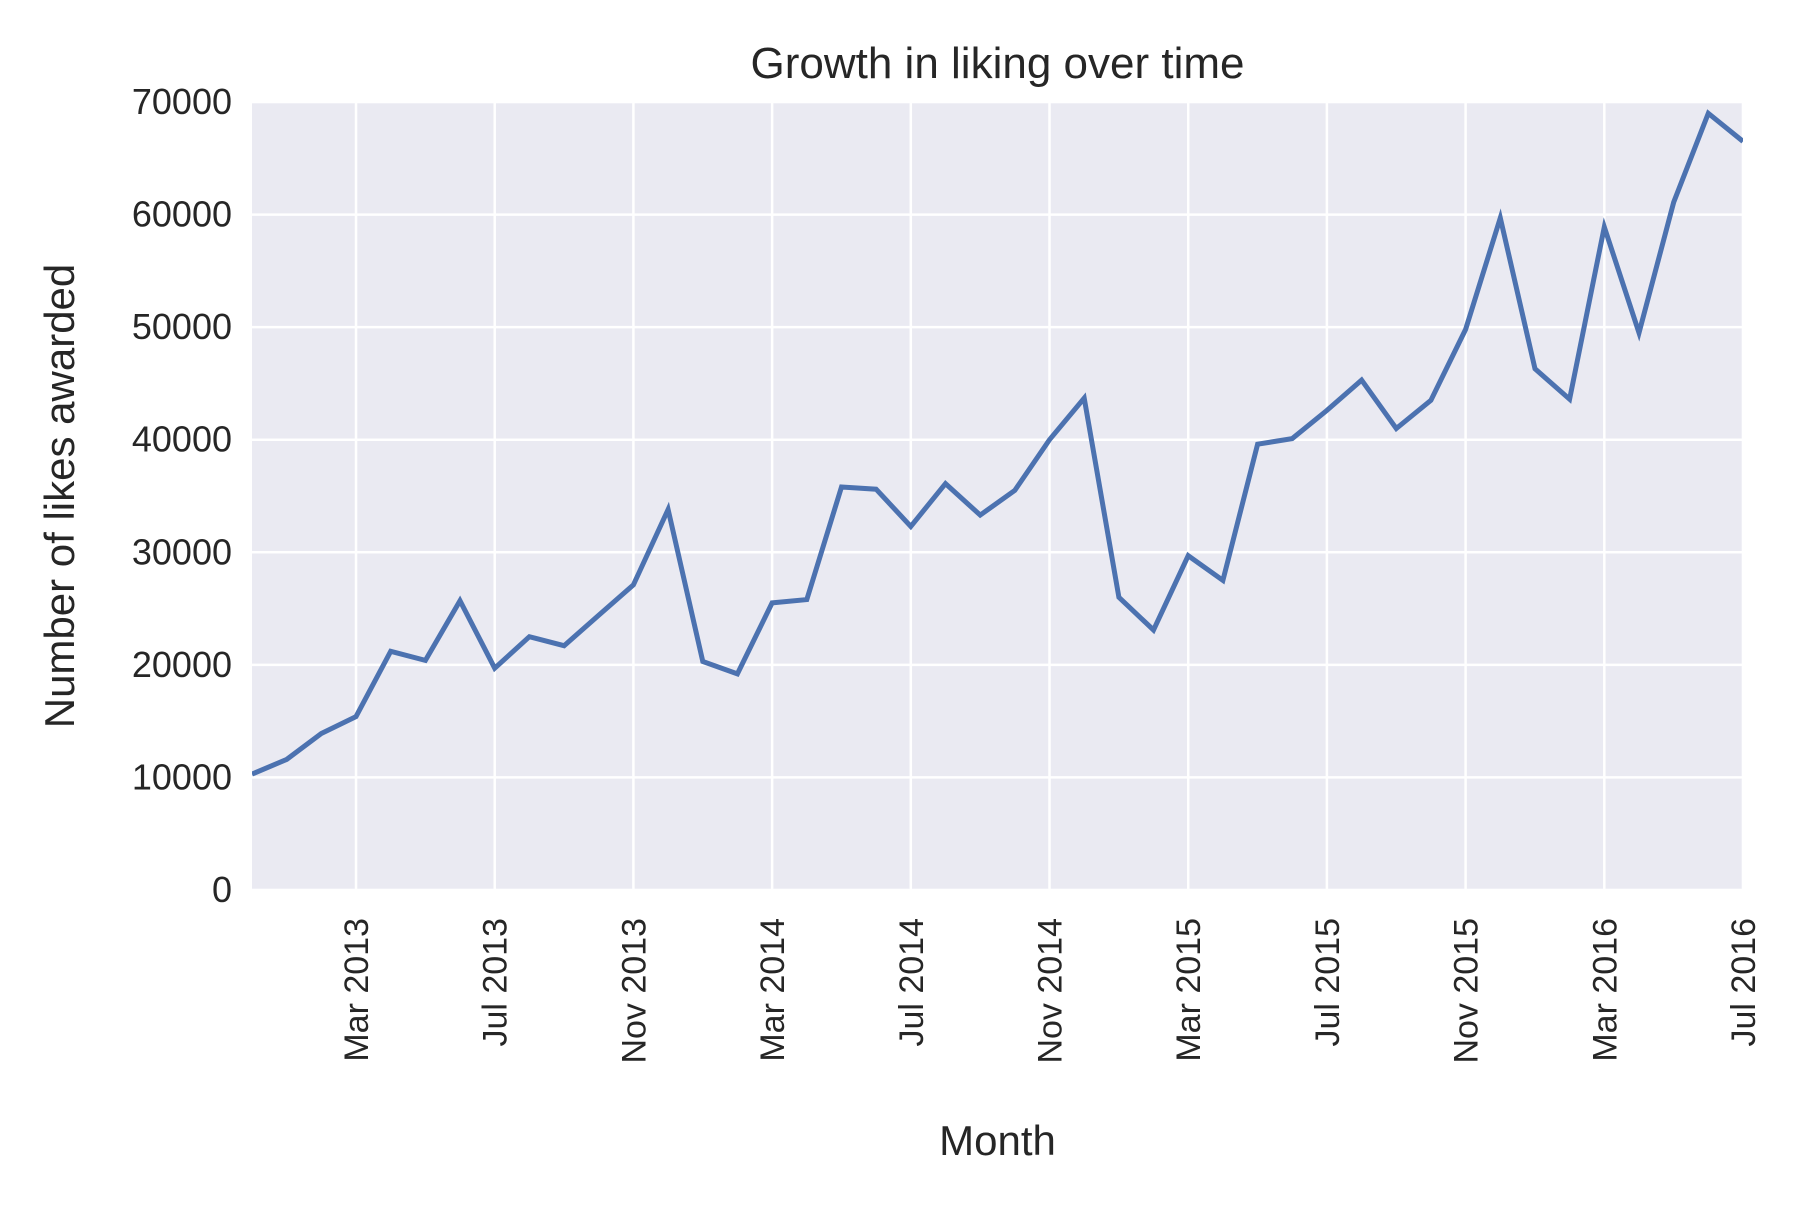 This screenshot has width=1800, height=1205. What do you see at coordinates (182, 101) in the screenshot?
I see `y-tick-label: 70000` at bounding box center [182, 101].